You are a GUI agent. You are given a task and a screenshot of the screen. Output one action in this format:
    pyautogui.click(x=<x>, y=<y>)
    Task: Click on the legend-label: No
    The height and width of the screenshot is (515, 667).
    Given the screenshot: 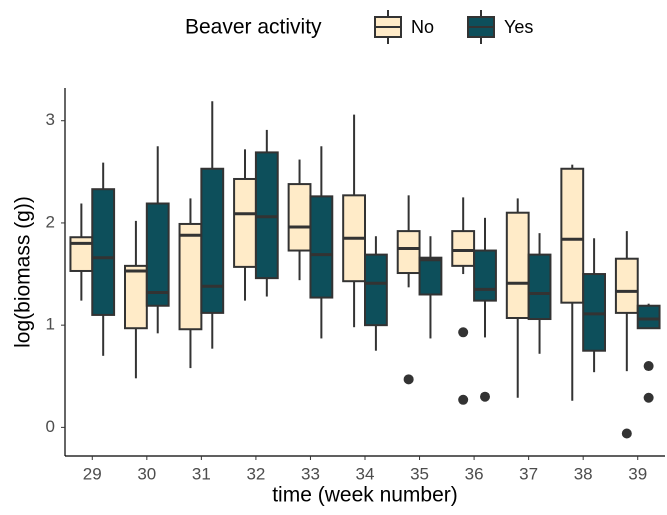 What is the action you would take?
    pyautogui.click(x=422, y=27)
    